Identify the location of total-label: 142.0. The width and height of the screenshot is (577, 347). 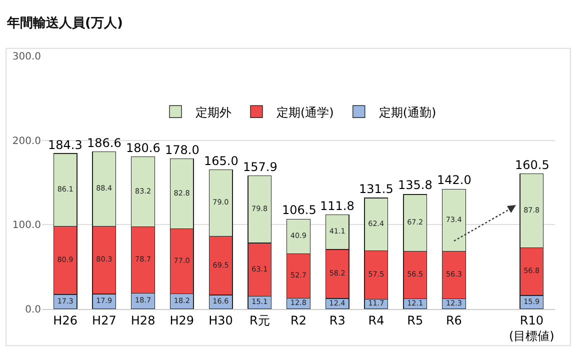
(454, 180).